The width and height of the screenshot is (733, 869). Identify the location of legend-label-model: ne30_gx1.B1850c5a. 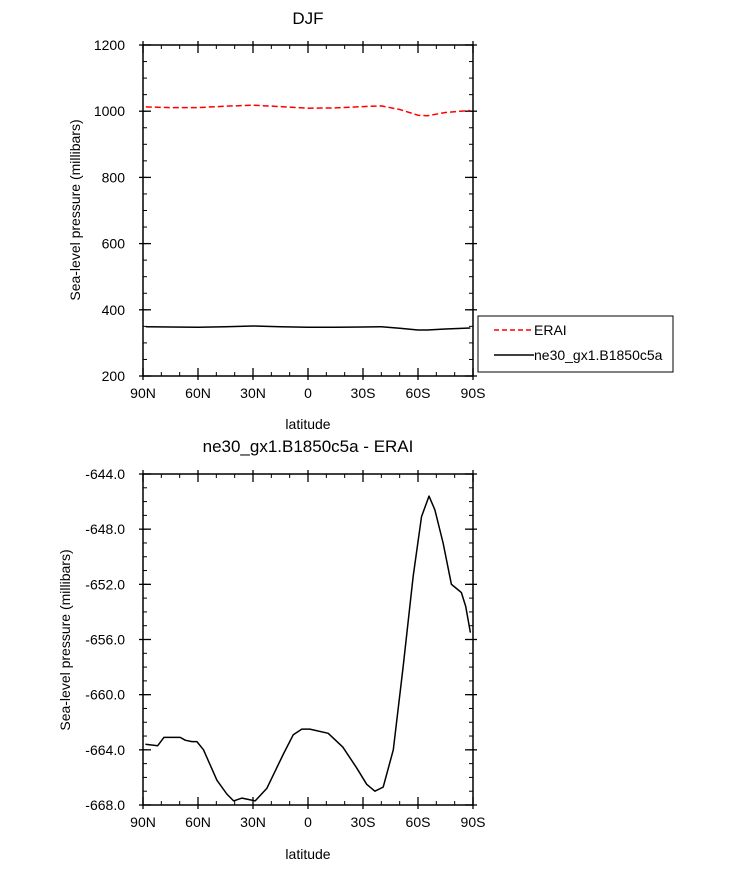
(598, 355).